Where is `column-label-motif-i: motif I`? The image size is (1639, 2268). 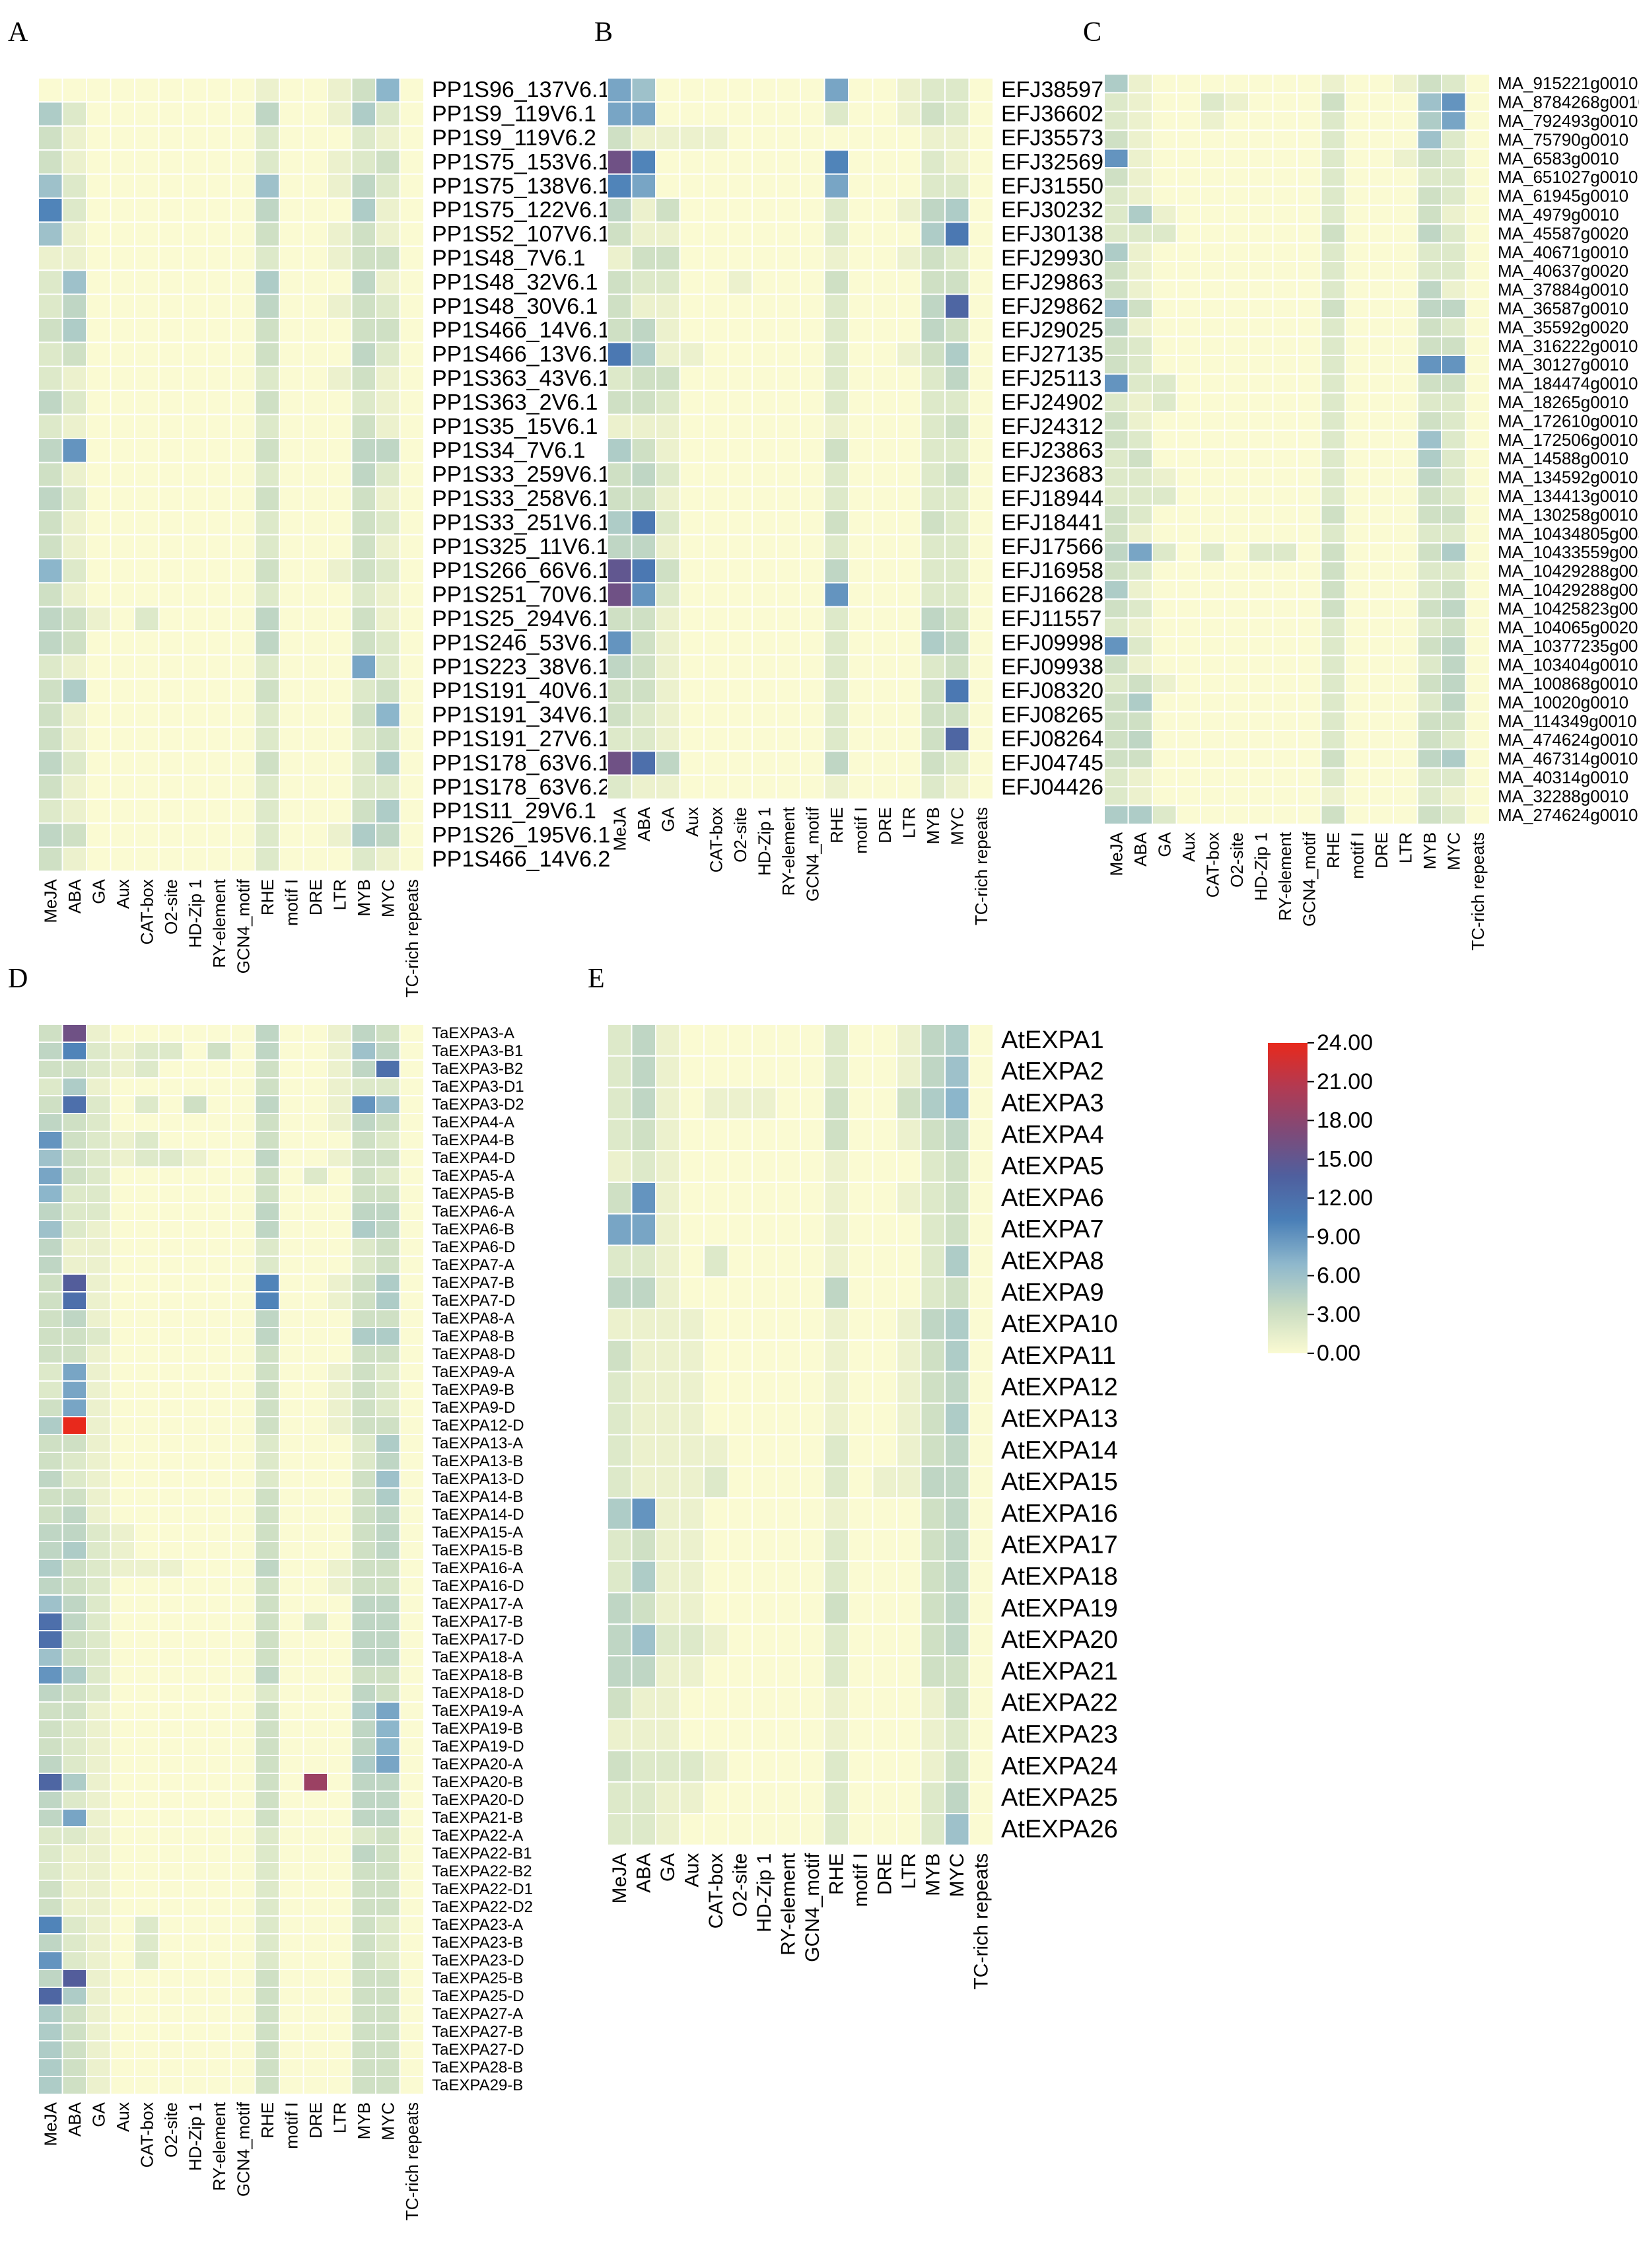 column-label-motif-i: motif I is located at coordinates (861, 1880).